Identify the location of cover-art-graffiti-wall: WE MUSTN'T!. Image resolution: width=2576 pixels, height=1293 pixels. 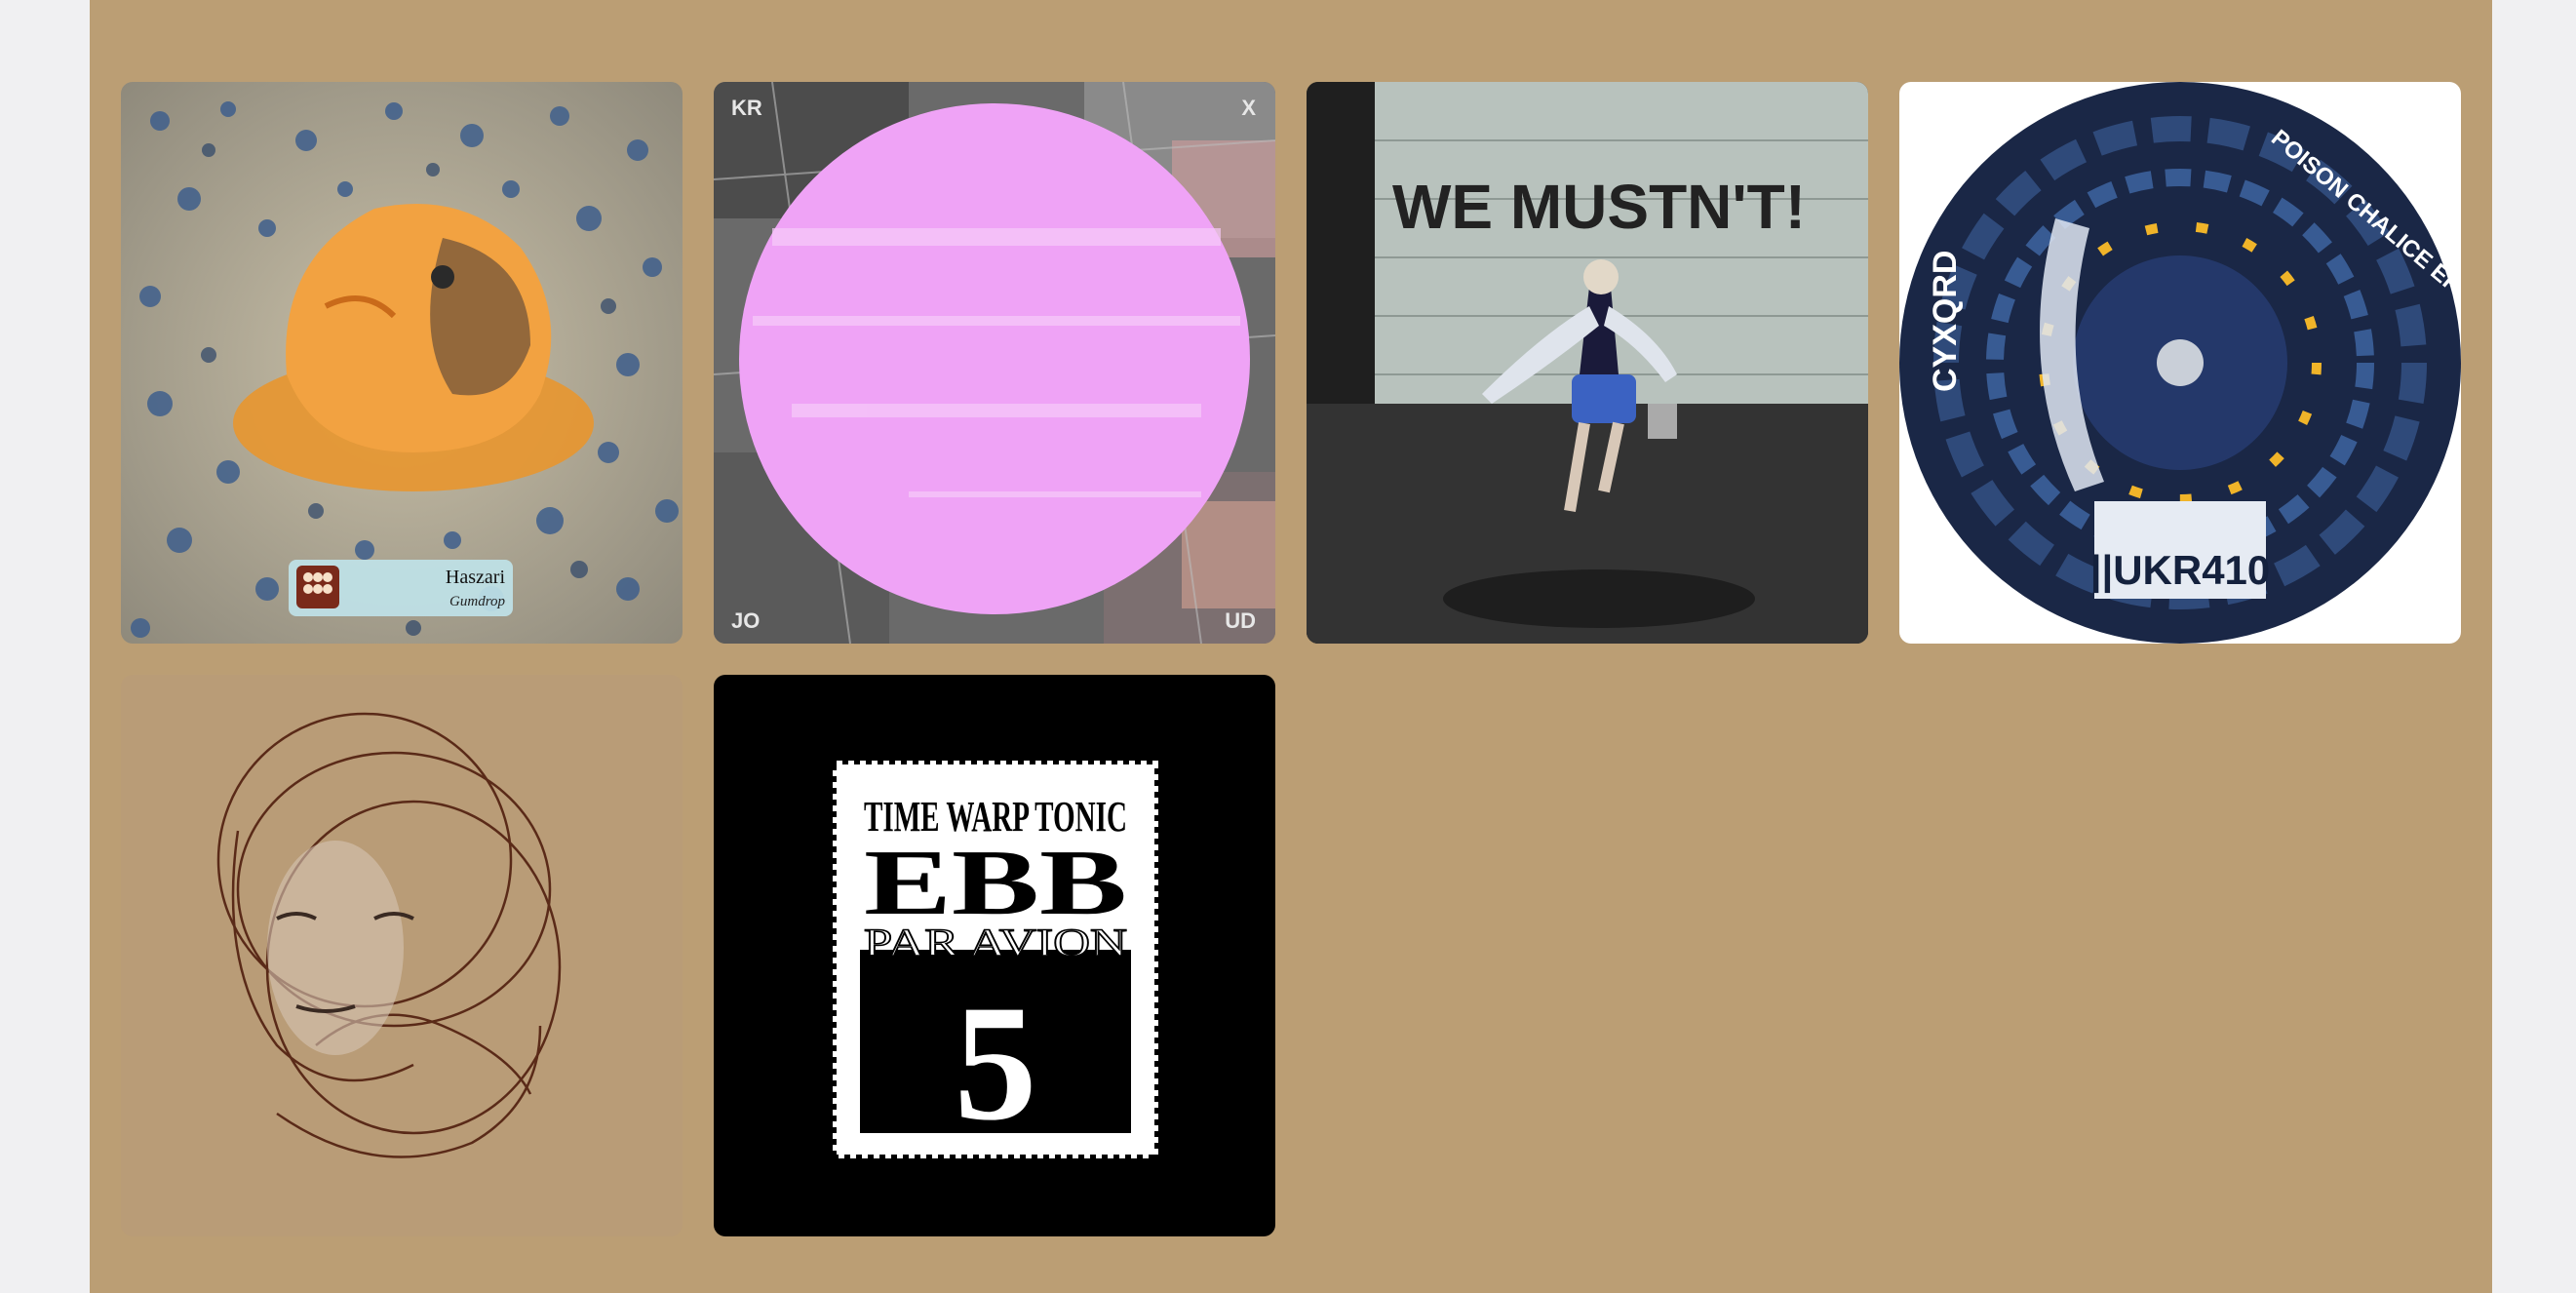
(1587, 363).